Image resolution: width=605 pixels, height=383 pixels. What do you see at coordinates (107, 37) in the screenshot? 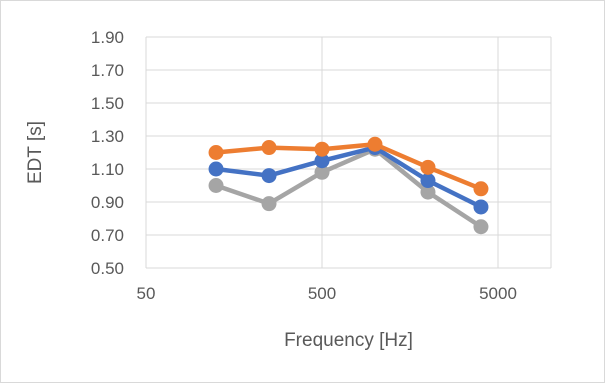
I see `y-tick-label: 1.90` at bounding box center [107, 37].